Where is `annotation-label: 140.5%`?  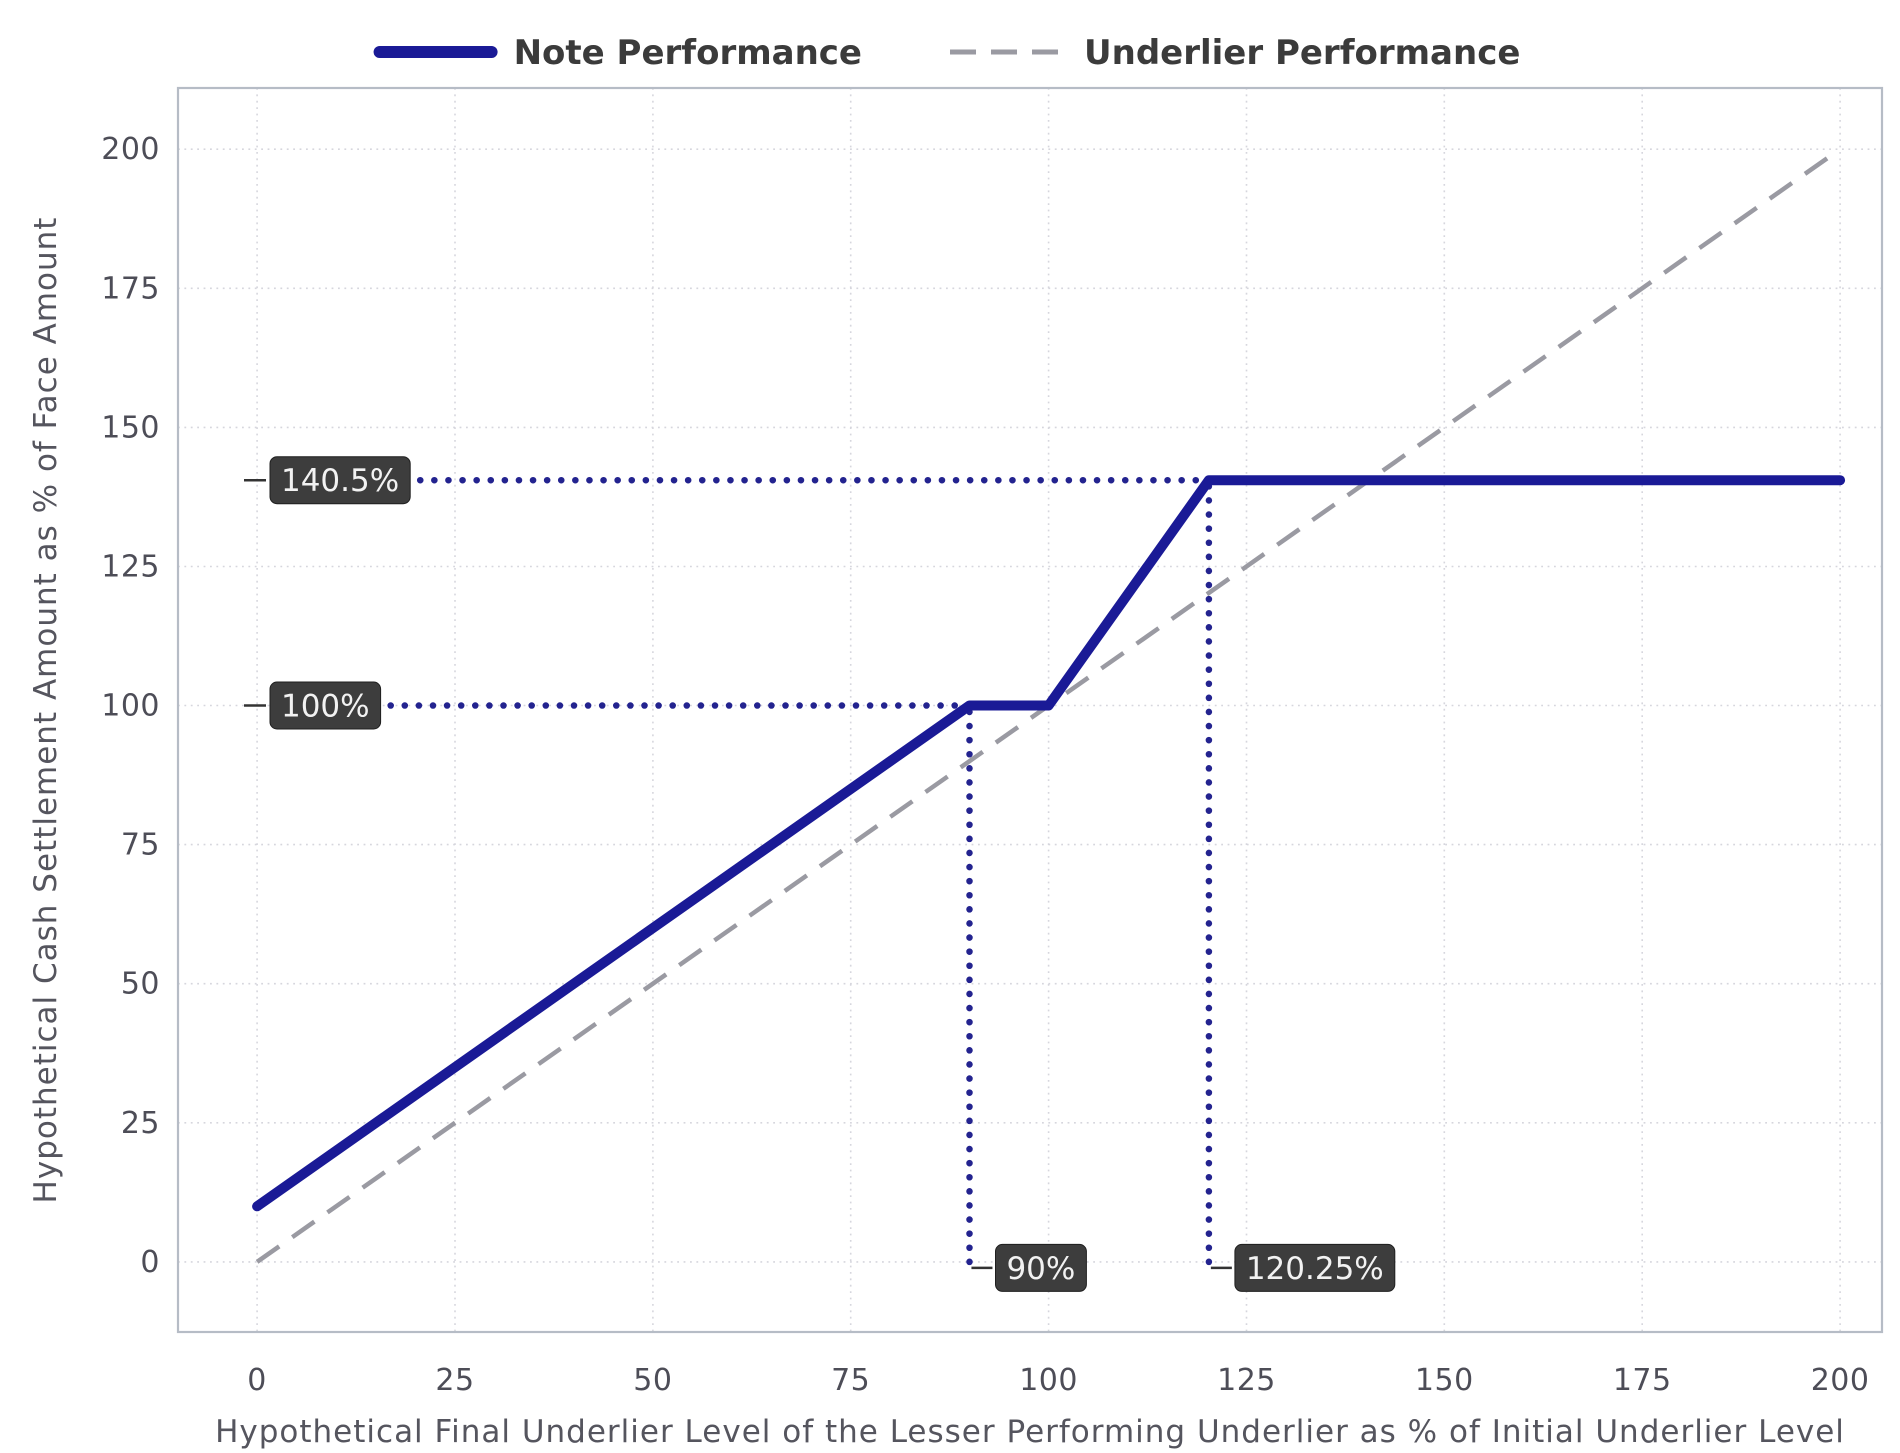 annotation-label: 140.5% is located at coordinates (340, 480).